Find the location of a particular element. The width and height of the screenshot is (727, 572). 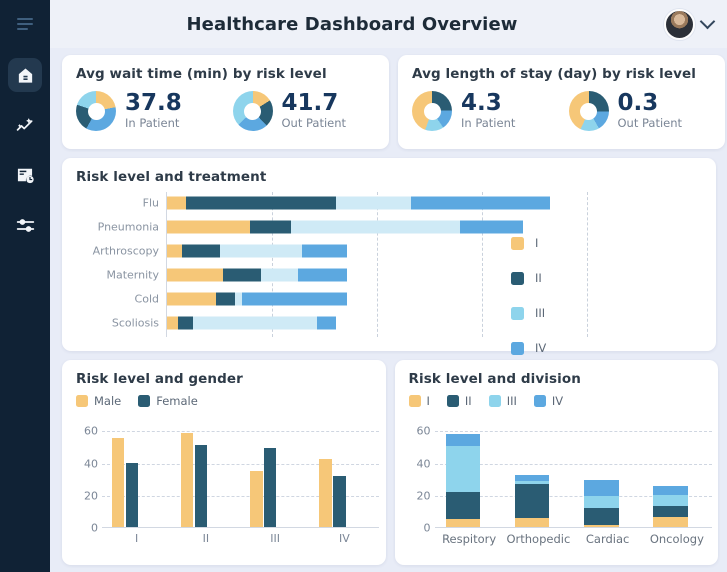

kpi-value: 37.8 is located at coordinates (153, 102).